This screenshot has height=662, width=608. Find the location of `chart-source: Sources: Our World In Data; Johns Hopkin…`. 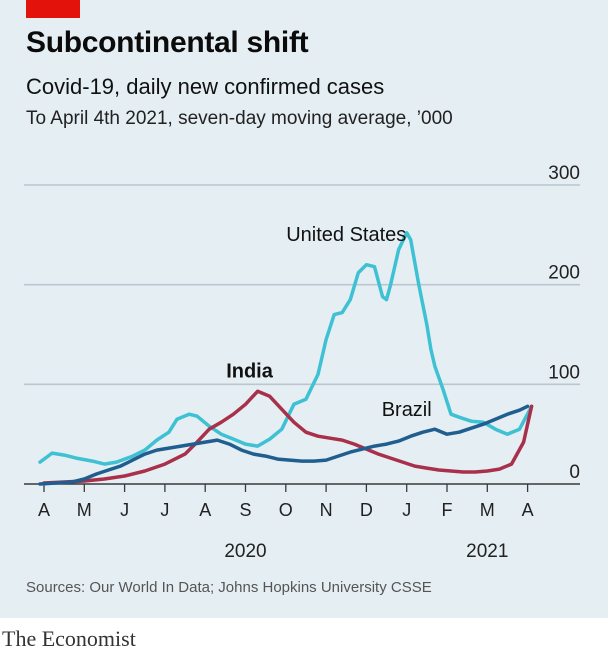

chart-source: Sources: Our World In Data; Johns Hopkin… is located at coordinates (229, 587).